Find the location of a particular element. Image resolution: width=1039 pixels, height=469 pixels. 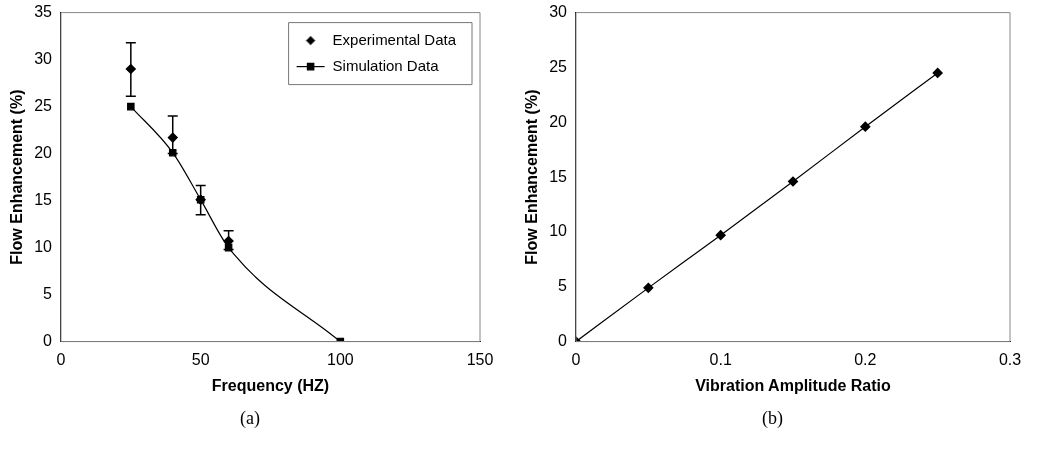

text: (b) is located at coordinates (772, 418).